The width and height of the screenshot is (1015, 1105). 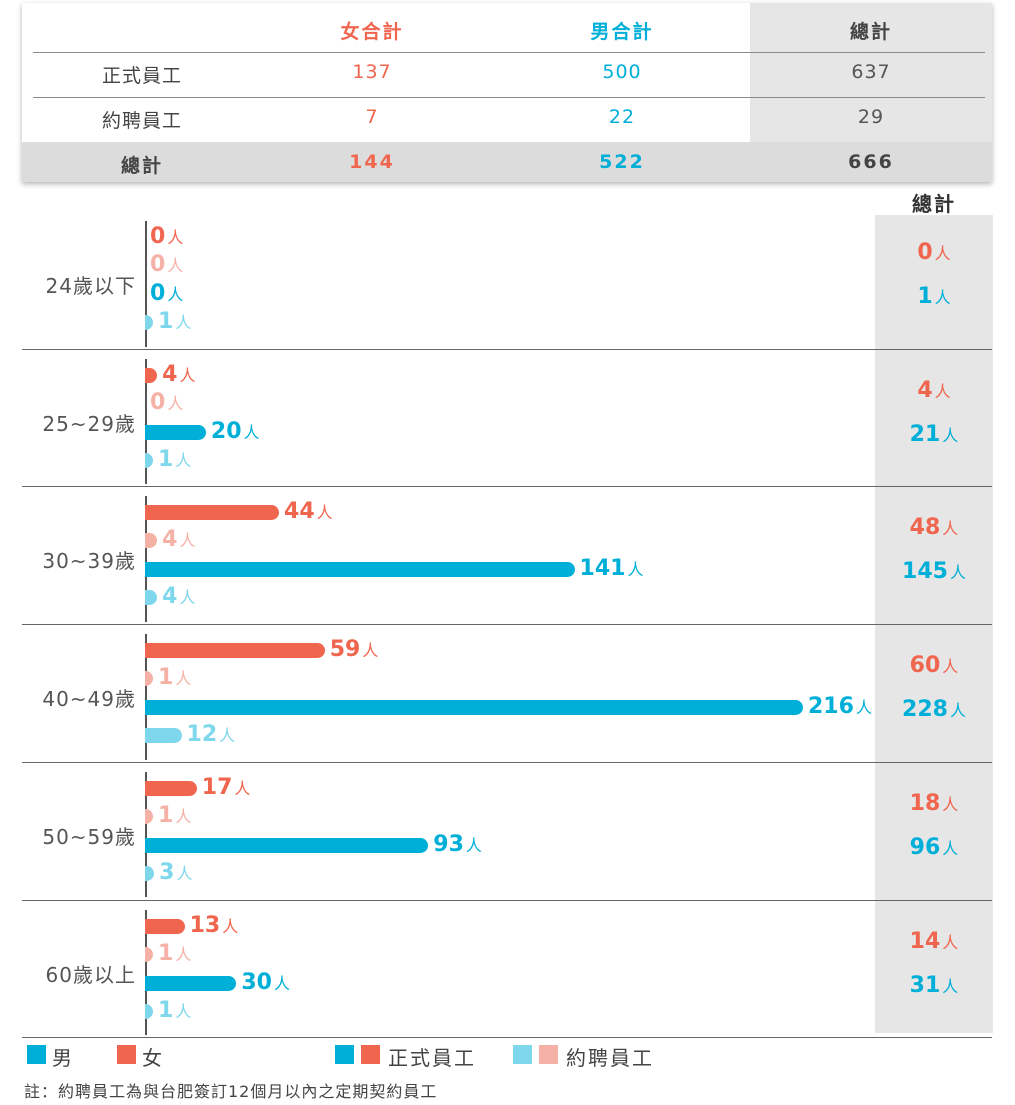 I want to click on footer-grand-total: 666, so click(x=871, y=162).